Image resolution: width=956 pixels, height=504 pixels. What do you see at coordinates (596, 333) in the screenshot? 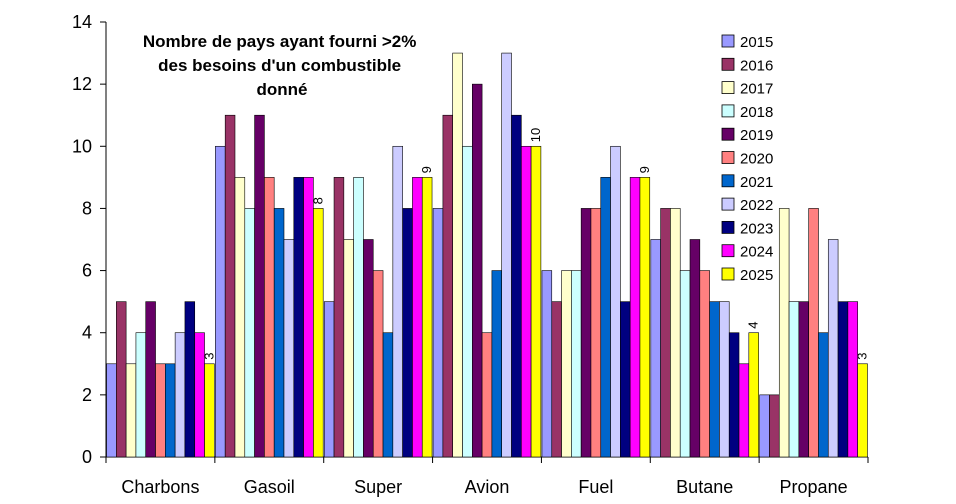
I see `bar-2020-fuel` at bounding box center [596, 333].